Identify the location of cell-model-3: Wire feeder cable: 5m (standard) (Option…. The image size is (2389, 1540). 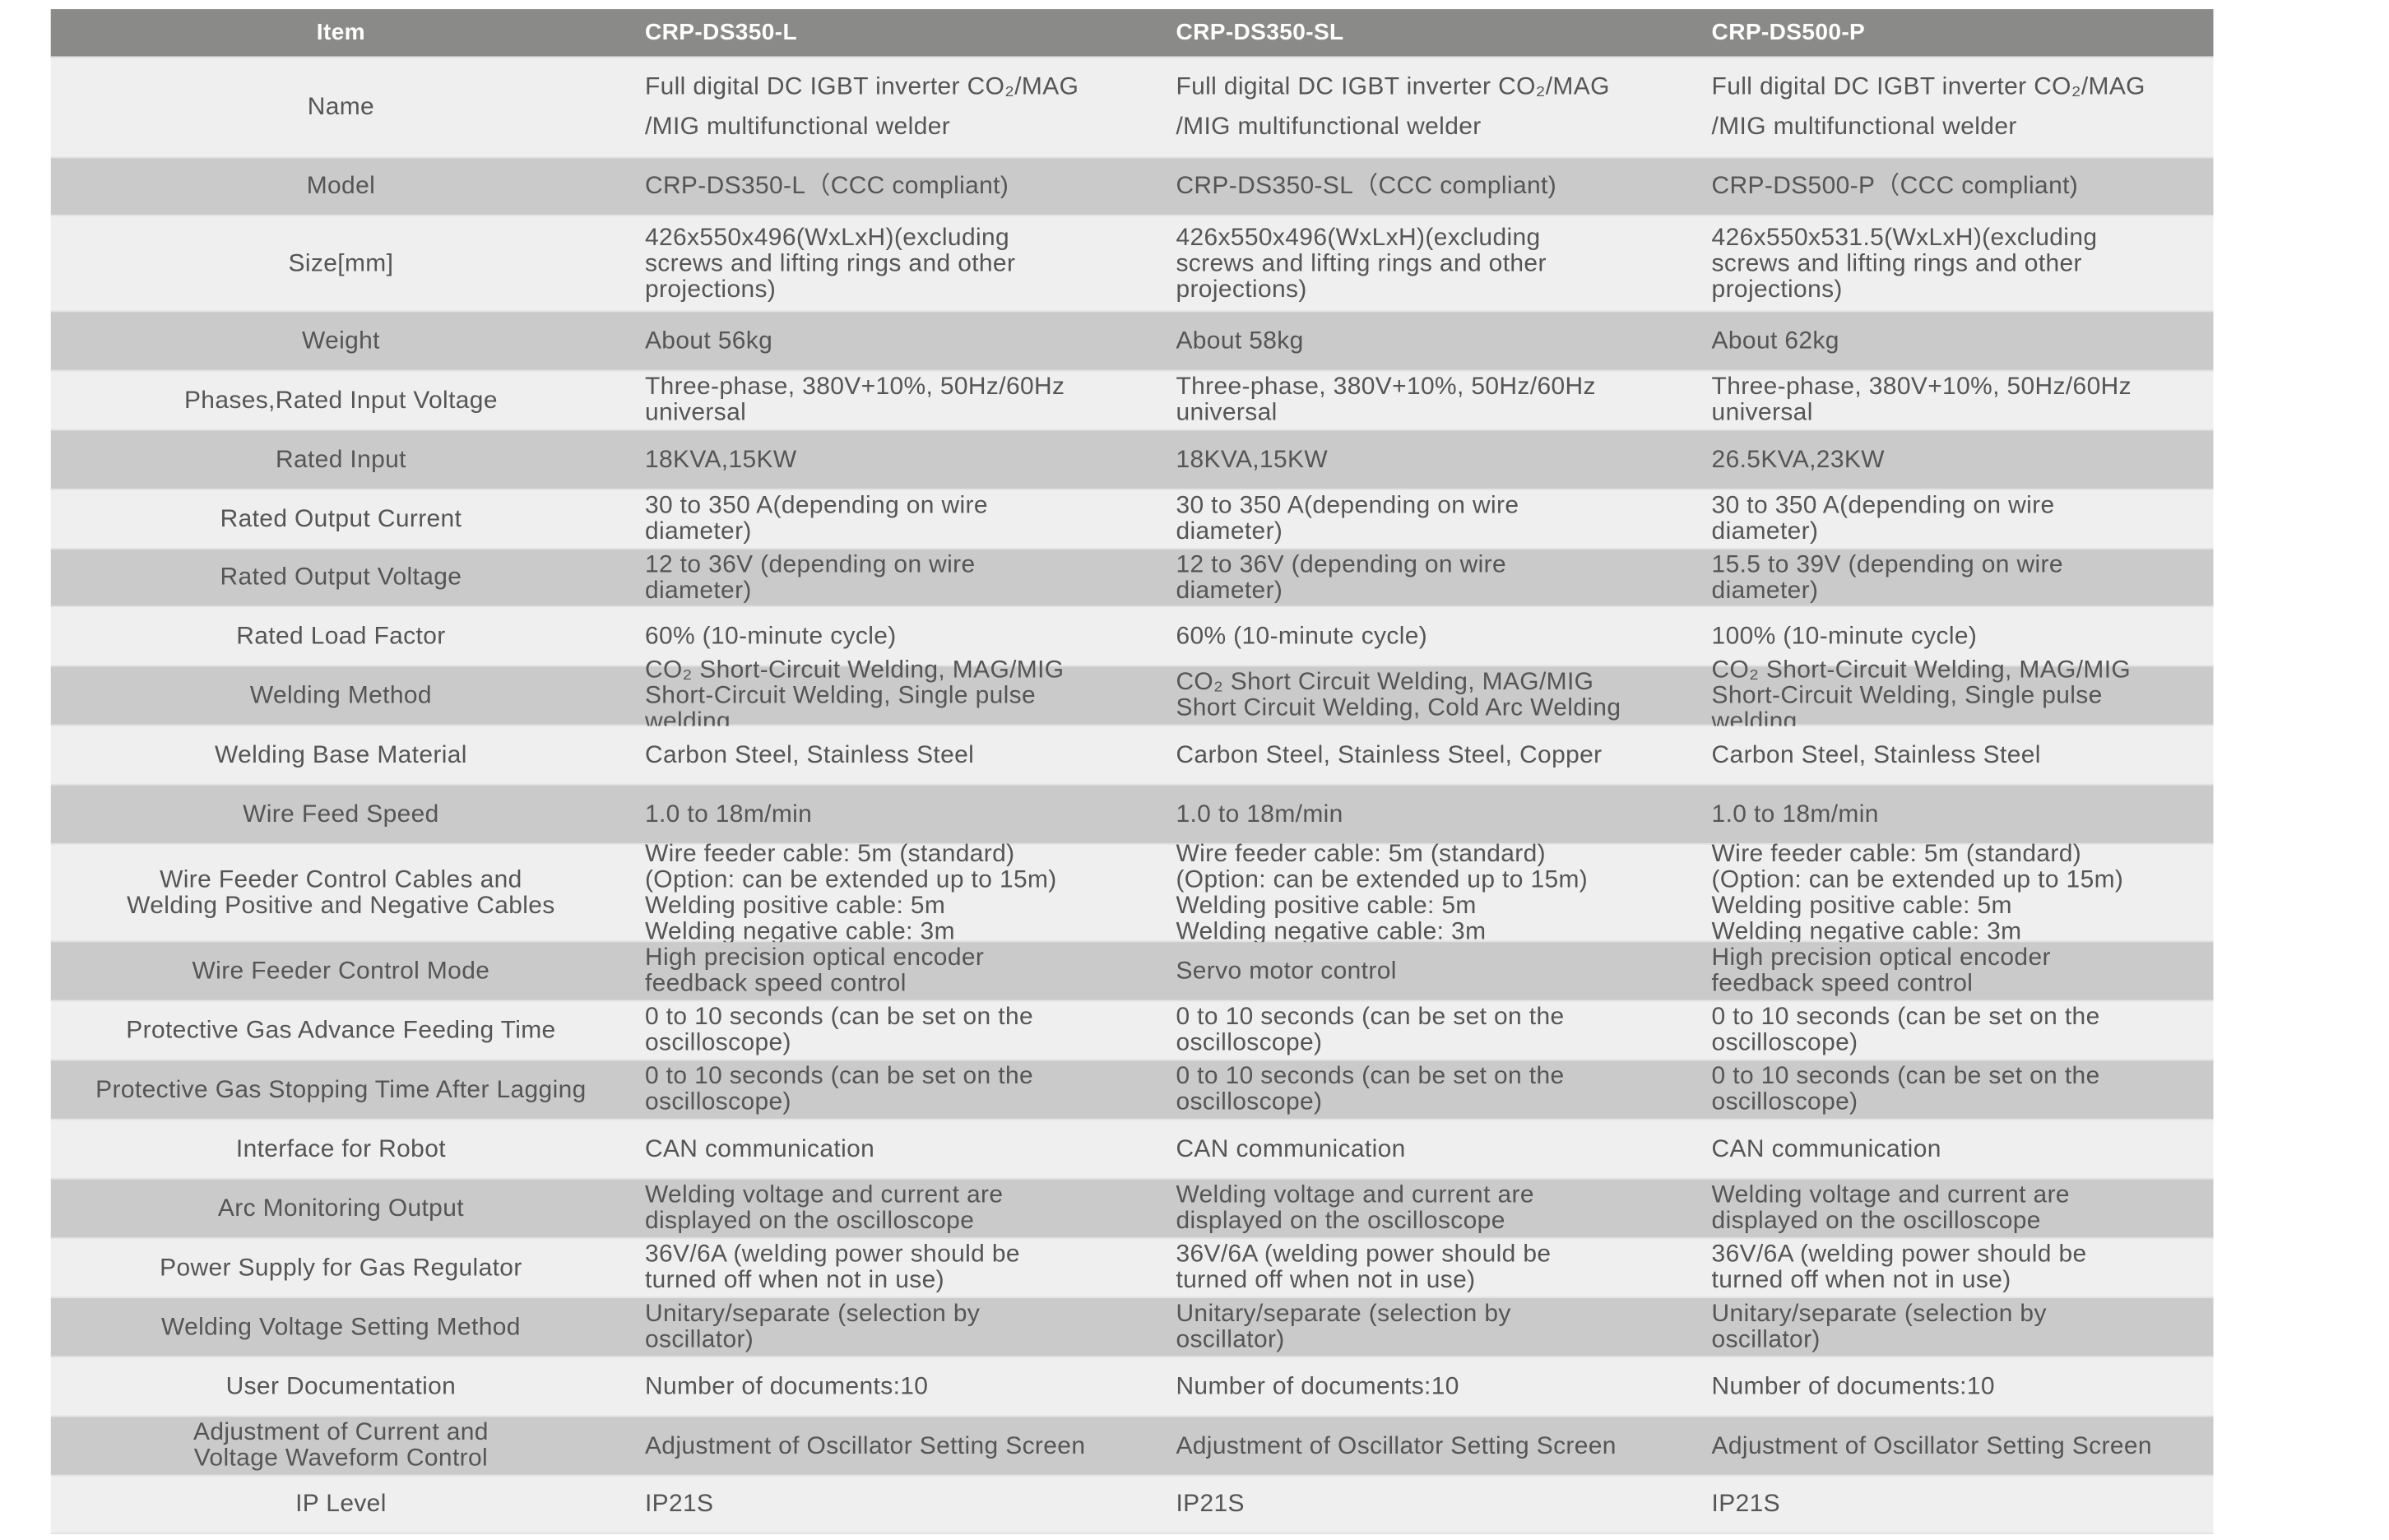
(1918, 892).